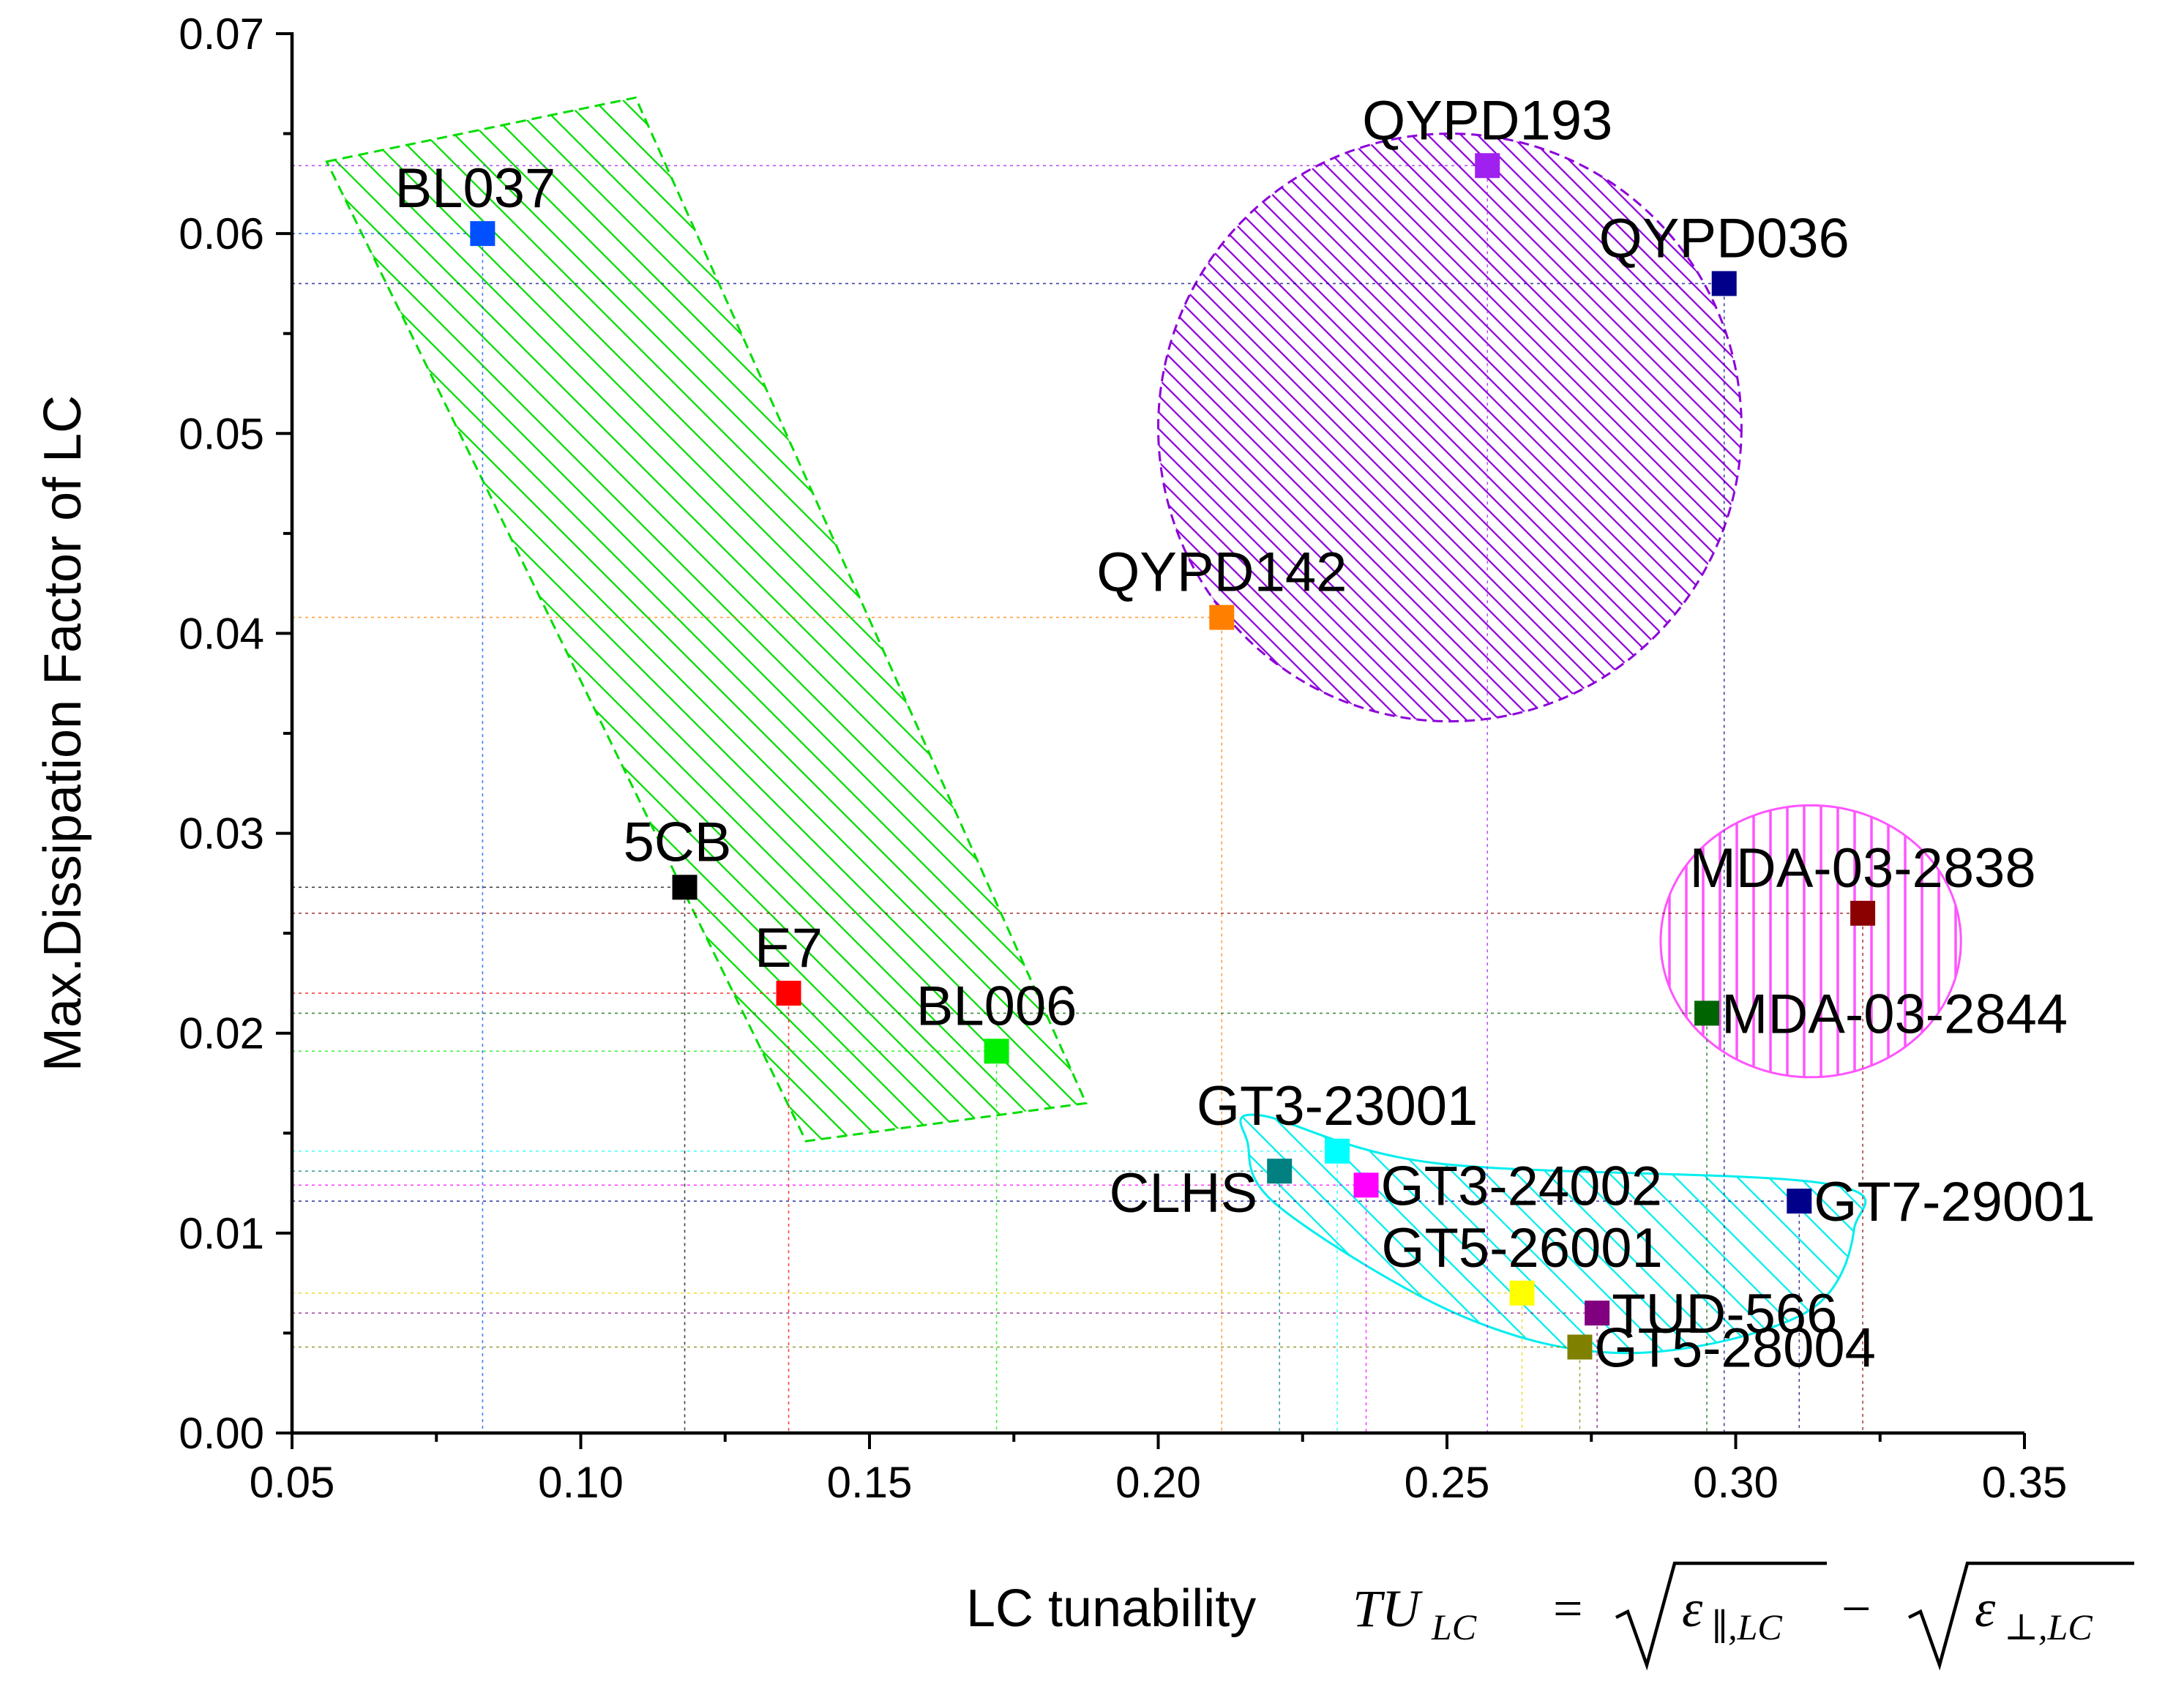 The height and width of the screenshot is (1706, 2184). Describe the element at coordinates (222, 1233) in the screenshot. I see `y-tick-label: 0.01` at that location.